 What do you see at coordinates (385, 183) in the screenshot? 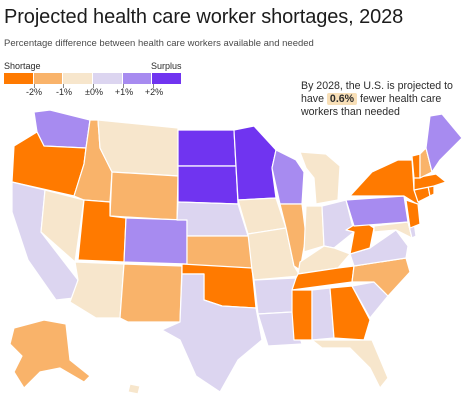
I see `state-new-york` at bounding box center [385, 183].